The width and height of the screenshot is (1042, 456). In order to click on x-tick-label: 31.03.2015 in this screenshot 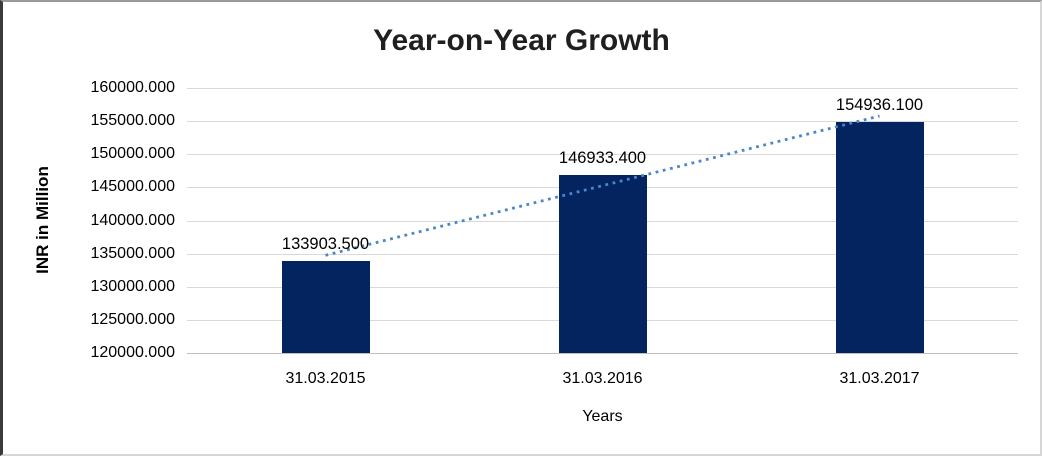, I will do `click(325, 378)`.